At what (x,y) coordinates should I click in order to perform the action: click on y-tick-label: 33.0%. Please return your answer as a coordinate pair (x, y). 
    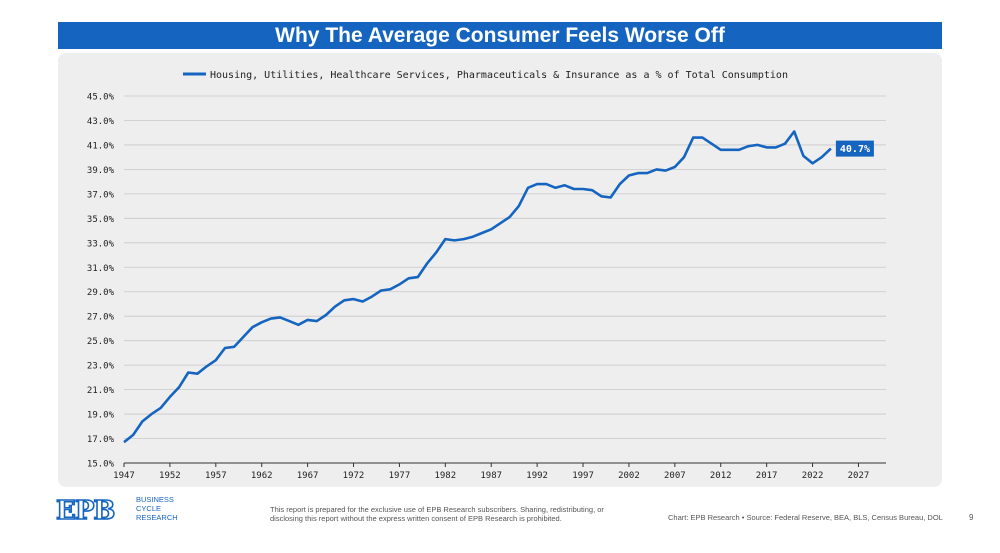
    Looking at the image, I should click on (101, 244).